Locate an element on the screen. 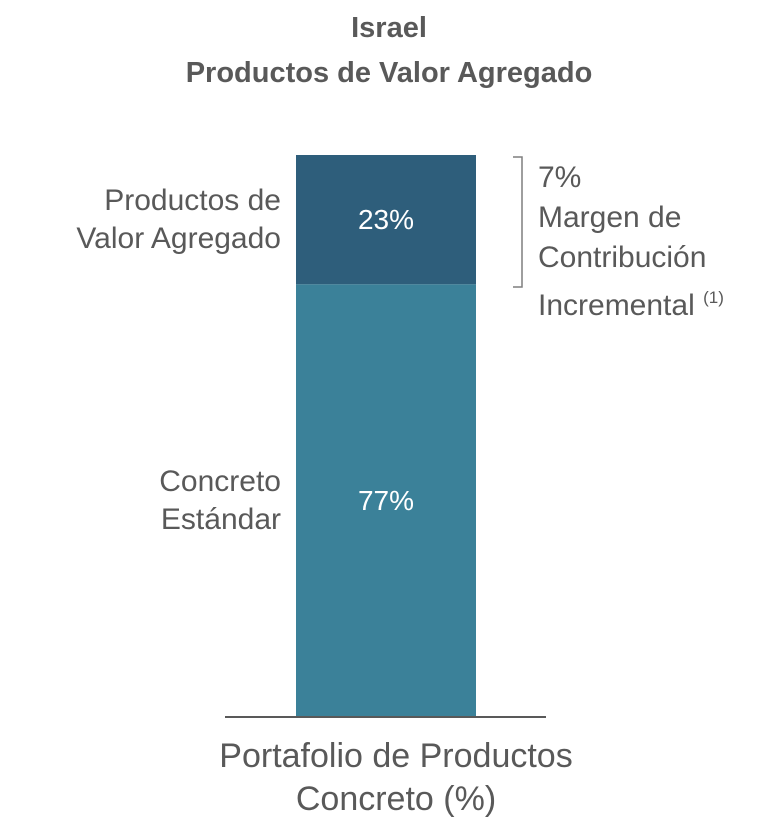 The height and width of the screenshot is (821, 778). annotation-note: (1) is located at coordinates (713, 297).